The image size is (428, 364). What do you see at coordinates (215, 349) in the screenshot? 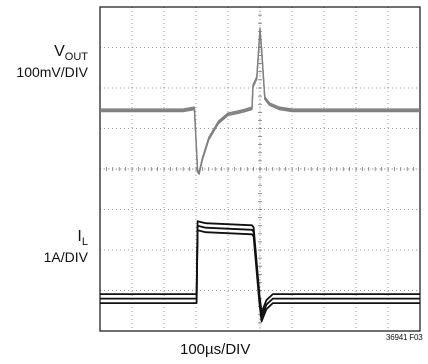
I see `x-axis-label: 100µs/DIV` at bounding box center [215, 349].